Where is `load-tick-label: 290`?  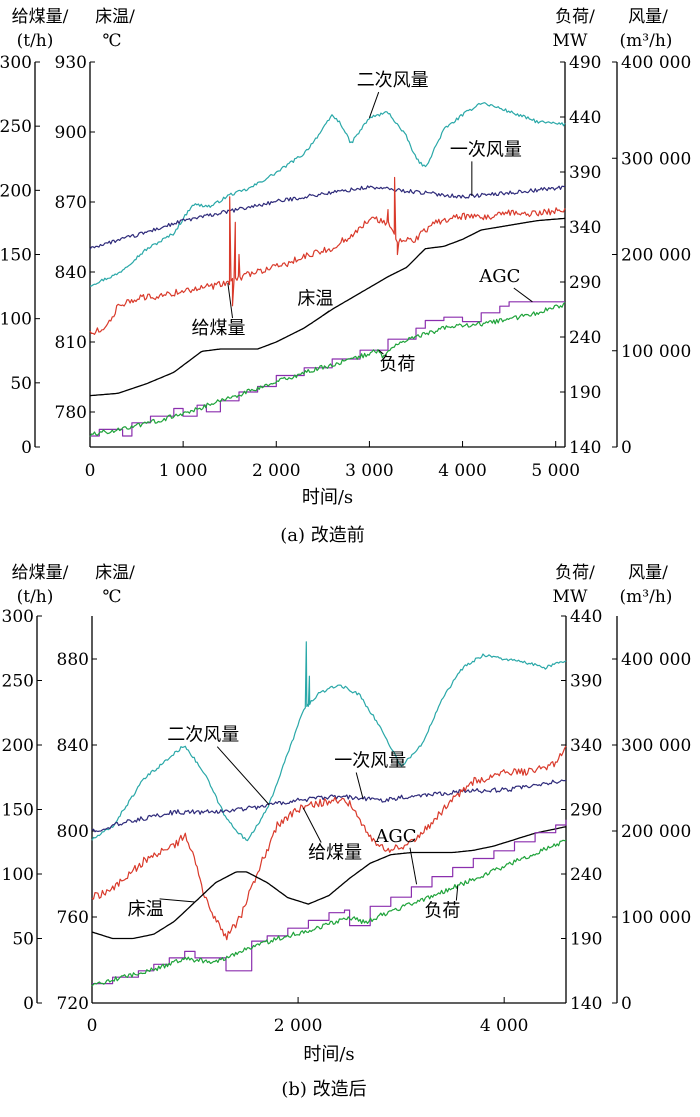
load-tick-label: 290 is located at coordinates (585, 283).